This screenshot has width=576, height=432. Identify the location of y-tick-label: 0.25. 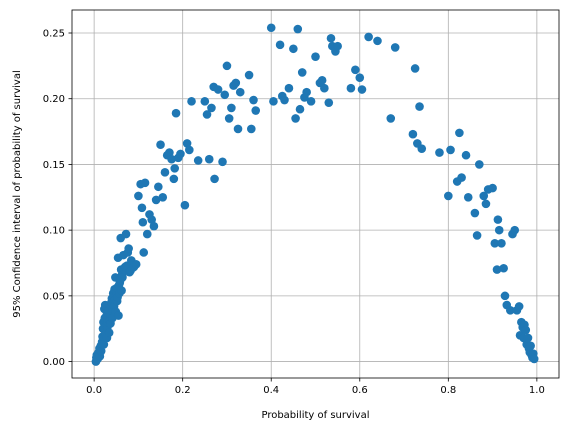
(54, 34).